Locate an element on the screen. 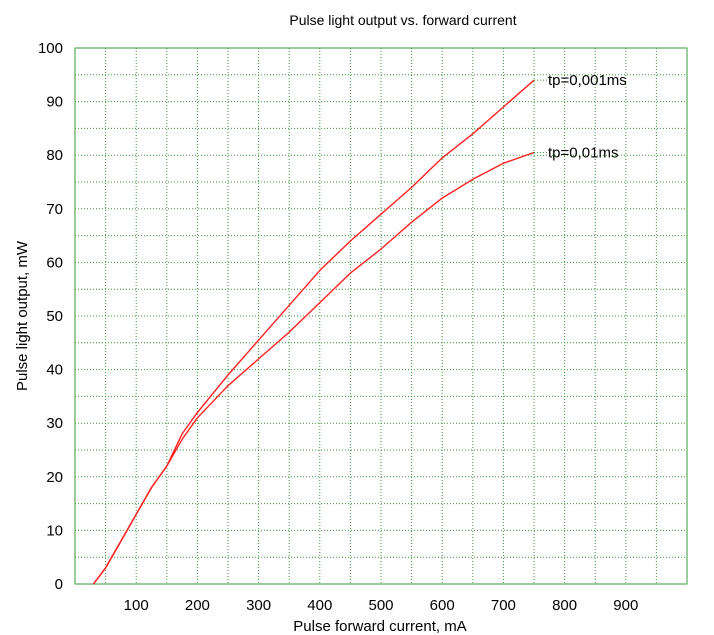 The height and width of the screenshot is (635, 714). y-tick-label: 10 is located at coordinates (54, 530).